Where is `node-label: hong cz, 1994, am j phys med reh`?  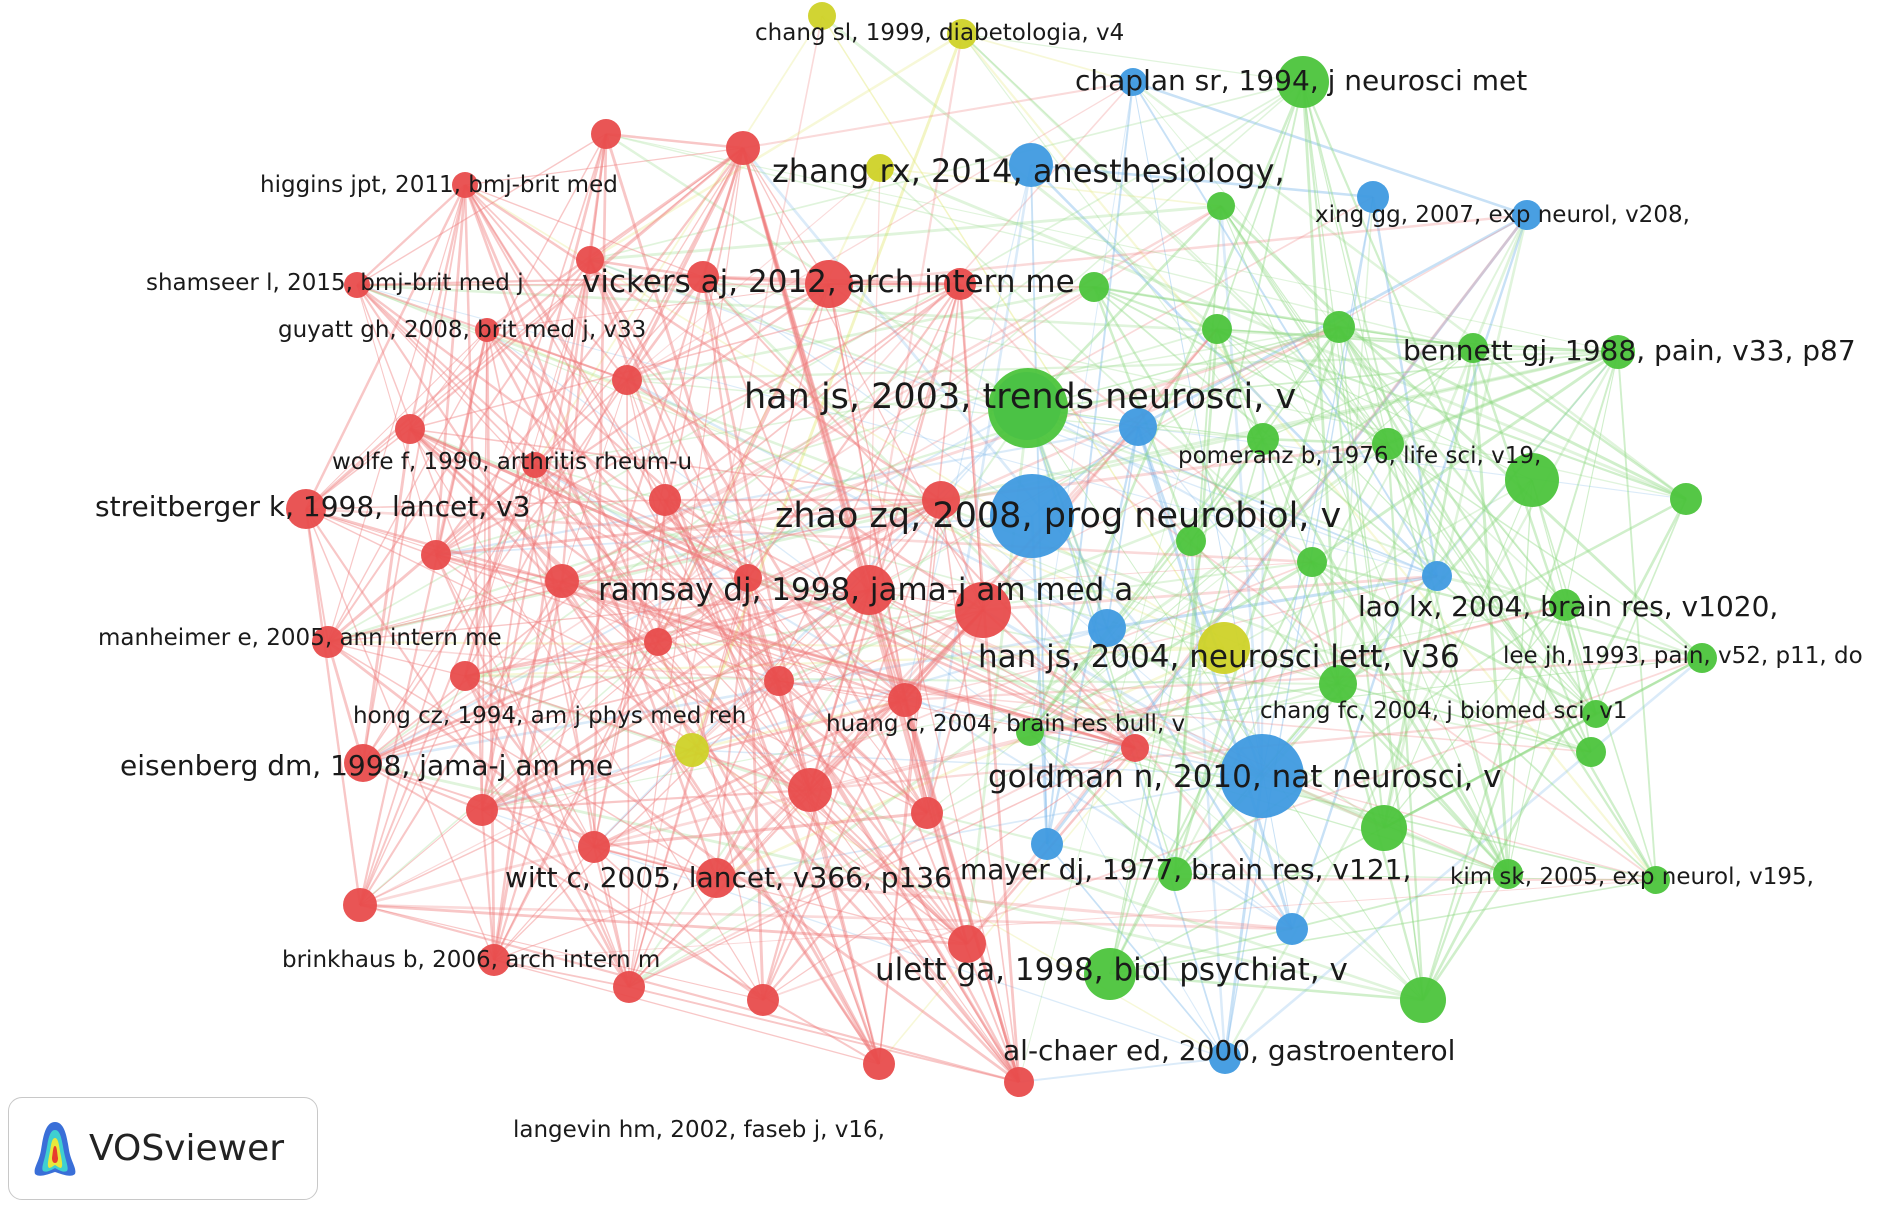 node-label: hong cz, 1994, am j phys med reh is located at coordinates (549, 716).